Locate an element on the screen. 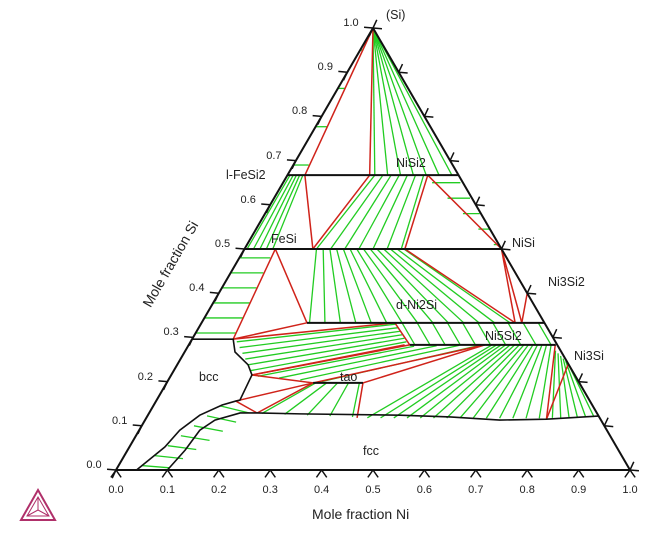  ni-tick-label: 0.5 is located at coordinates (373, 490).